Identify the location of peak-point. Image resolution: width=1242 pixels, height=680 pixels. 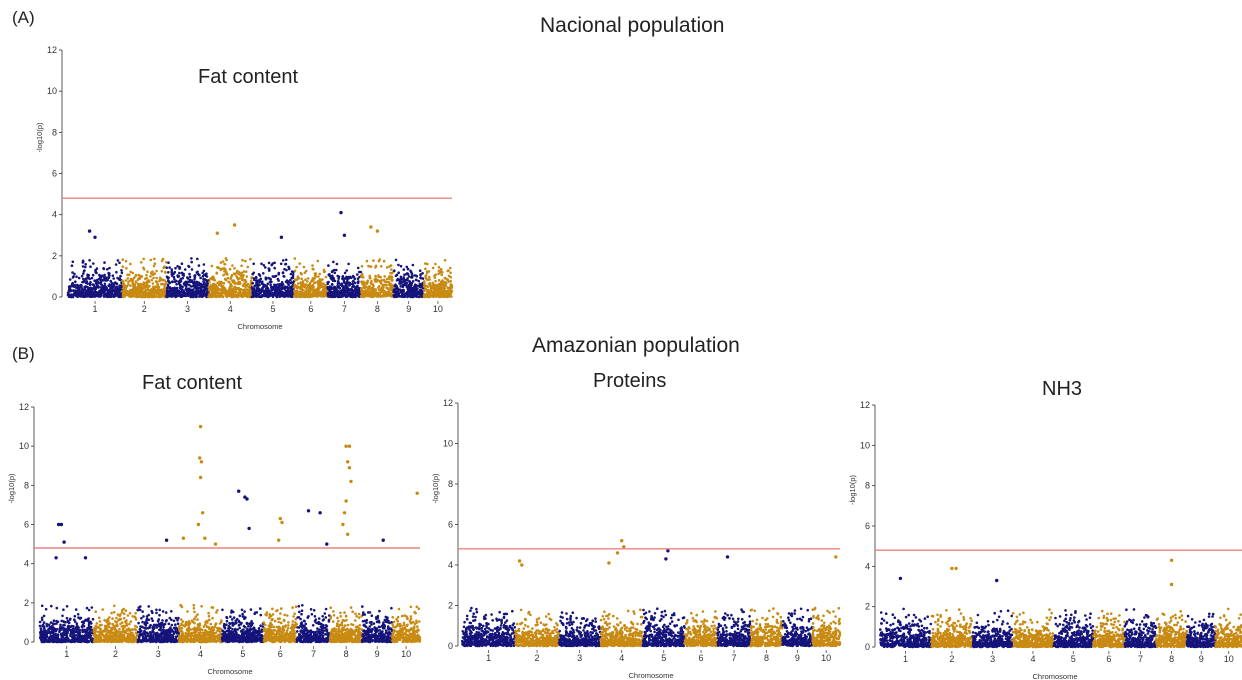
(377, 231).